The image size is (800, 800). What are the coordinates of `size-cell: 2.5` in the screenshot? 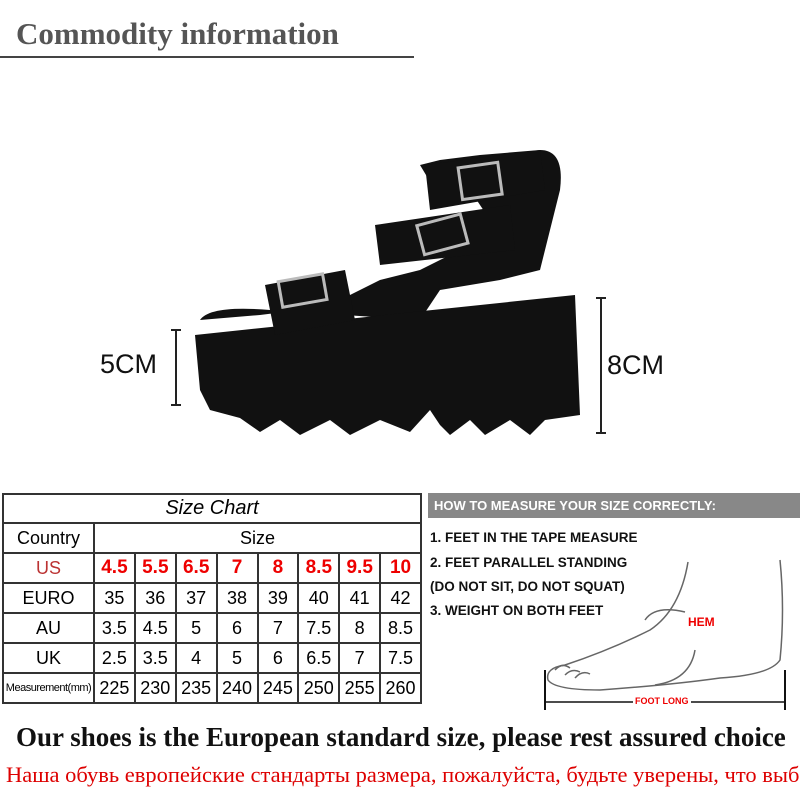 It's located at (114, 658).